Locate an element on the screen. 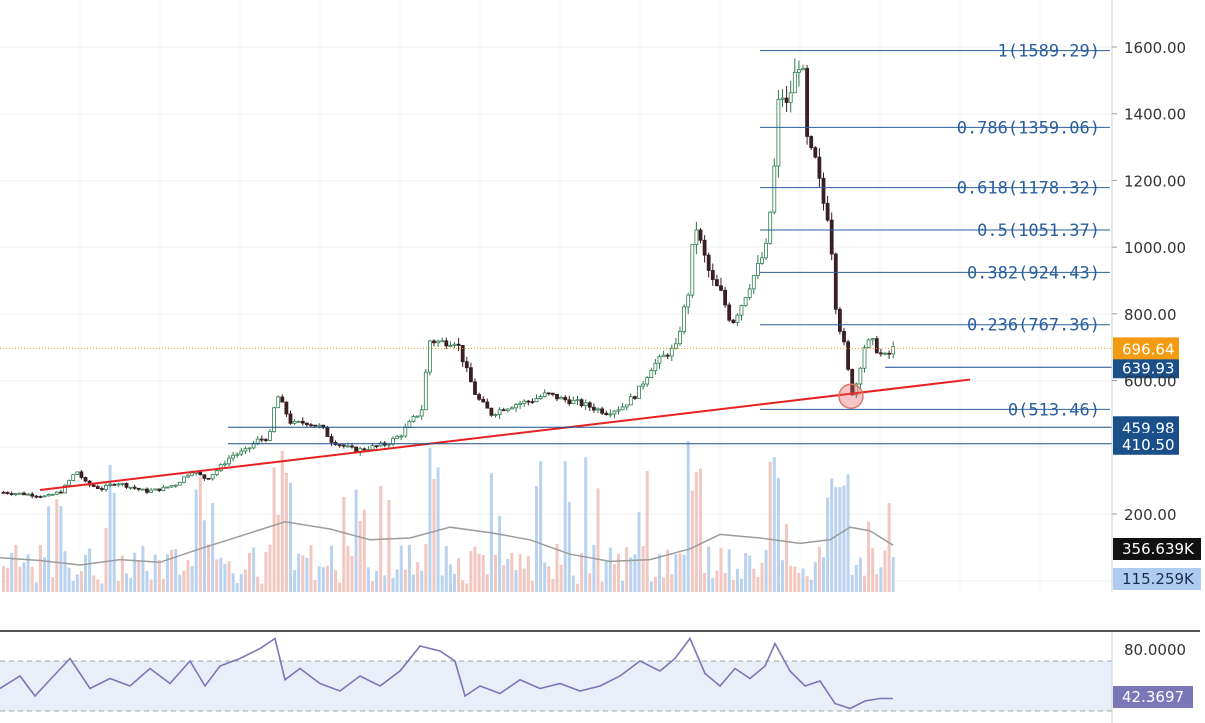  axis-tick-label: 200.00 is located at coordinates (1150, 515).